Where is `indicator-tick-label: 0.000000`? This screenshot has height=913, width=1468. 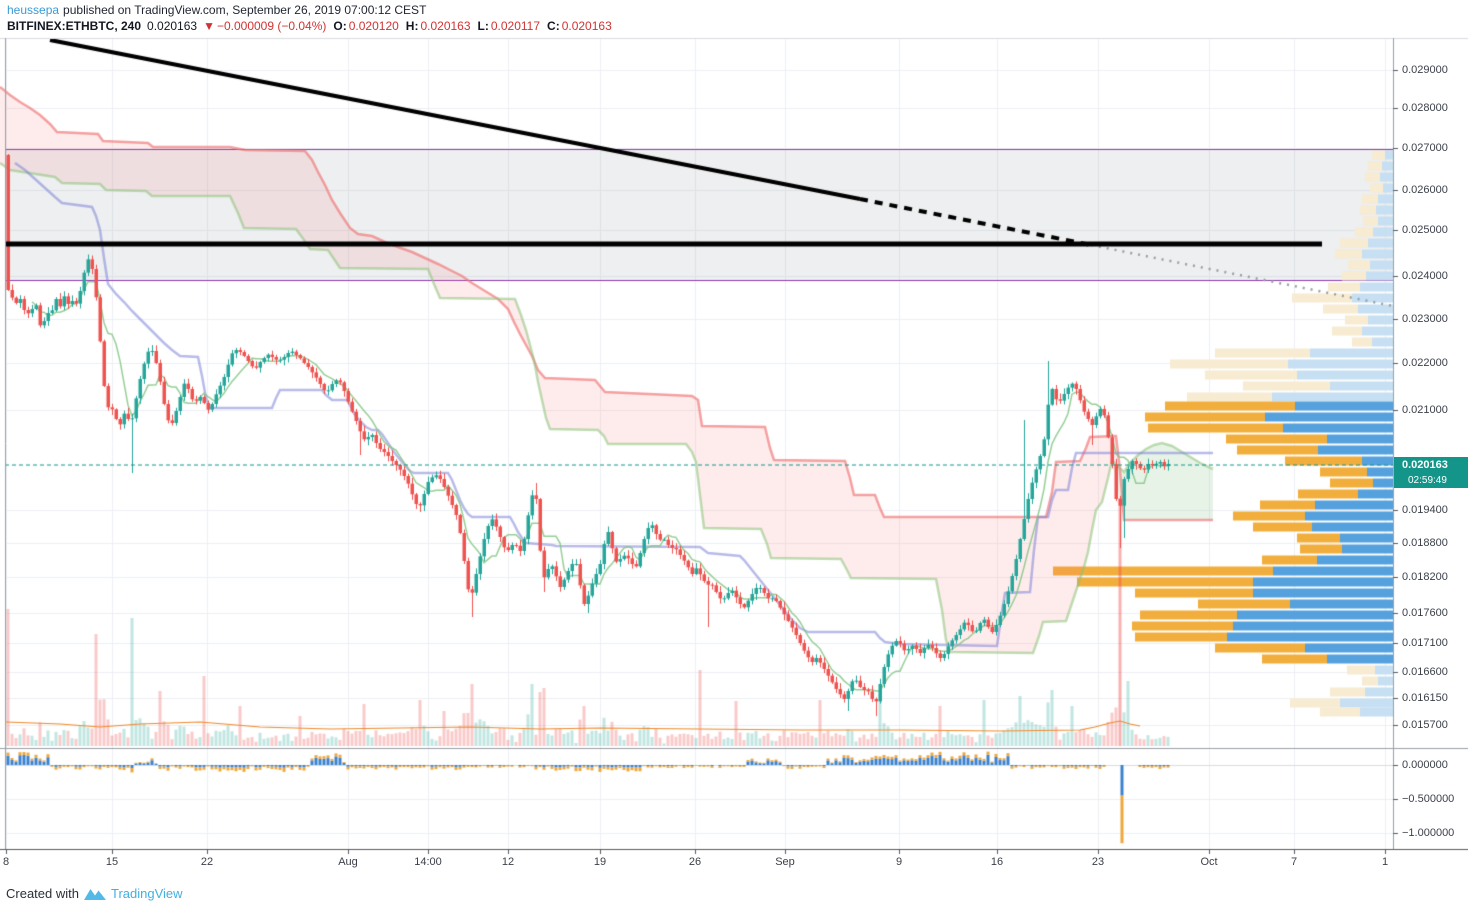
indicator-tick-label: 0.000000 is located at coordinates (1425, 765).